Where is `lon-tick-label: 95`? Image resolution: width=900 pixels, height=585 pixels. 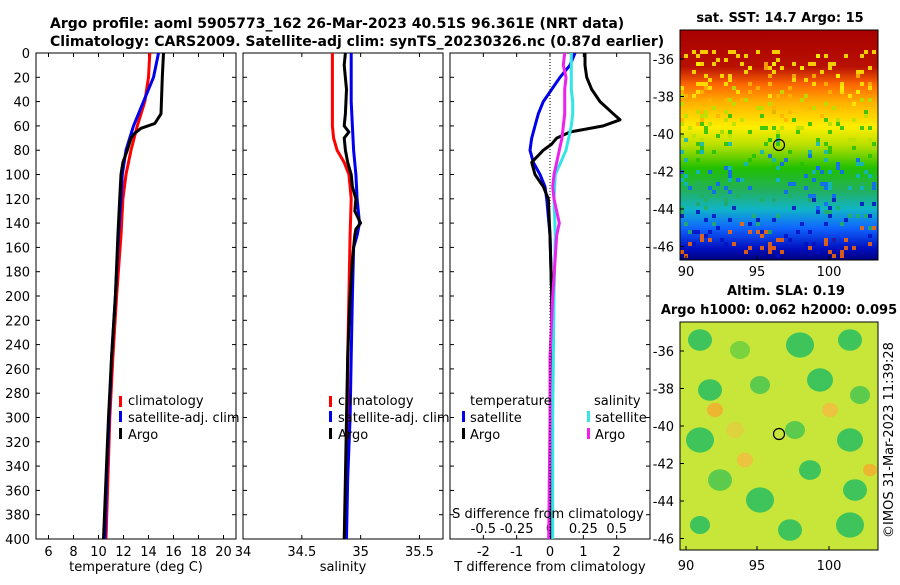 lon-tick-label: 95 is located at coordinates (757, 566).